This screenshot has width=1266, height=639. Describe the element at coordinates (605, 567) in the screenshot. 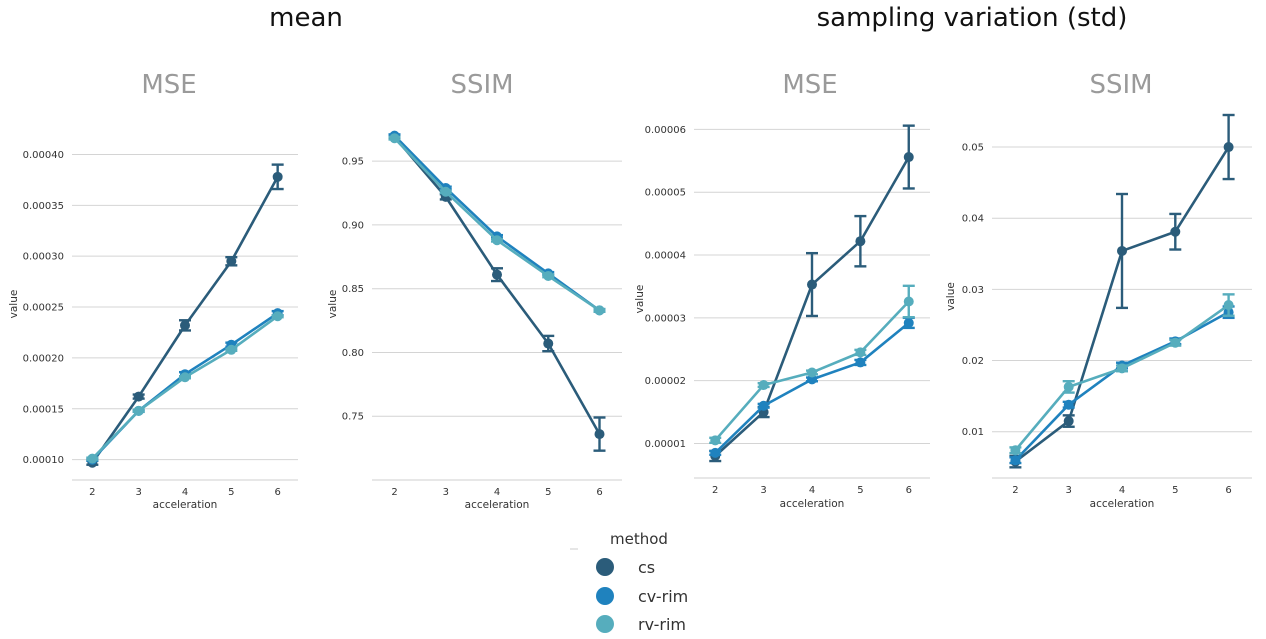

I see `legend-marker-cs` at that location.